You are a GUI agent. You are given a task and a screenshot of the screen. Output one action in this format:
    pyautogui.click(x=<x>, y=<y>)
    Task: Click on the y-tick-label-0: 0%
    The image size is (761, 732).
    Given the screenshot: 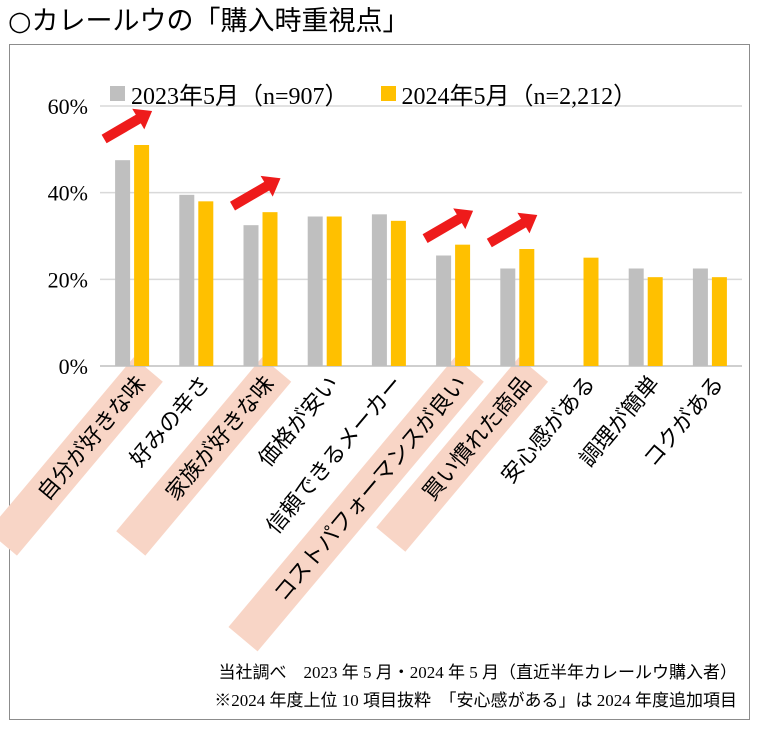 What is the action you would take?
    pyautogui.click(x=73, y=366)
    